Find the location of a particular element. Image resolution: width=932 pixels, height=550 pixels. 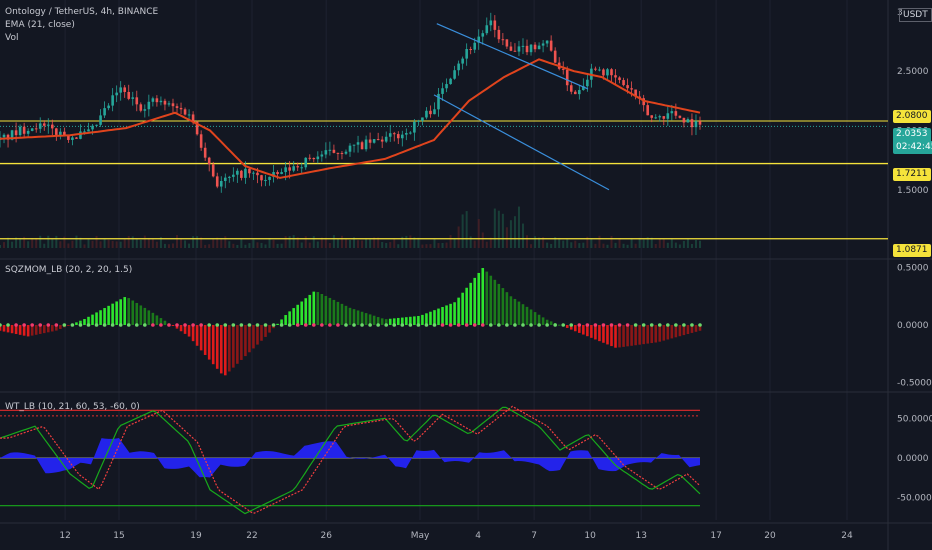

time-axis-tick: 4 is located at coordinates (478, 536).